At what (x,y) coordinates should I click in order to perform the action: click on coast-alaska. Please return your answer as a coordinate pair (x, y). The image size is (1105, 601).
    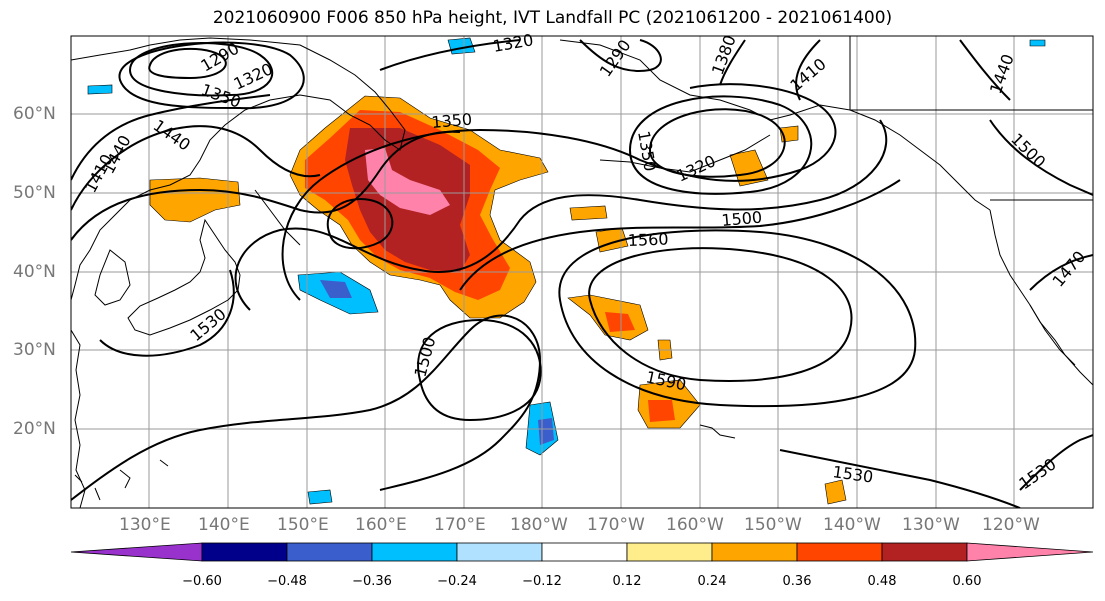
    Looking at the image, I should click on (775, 125).